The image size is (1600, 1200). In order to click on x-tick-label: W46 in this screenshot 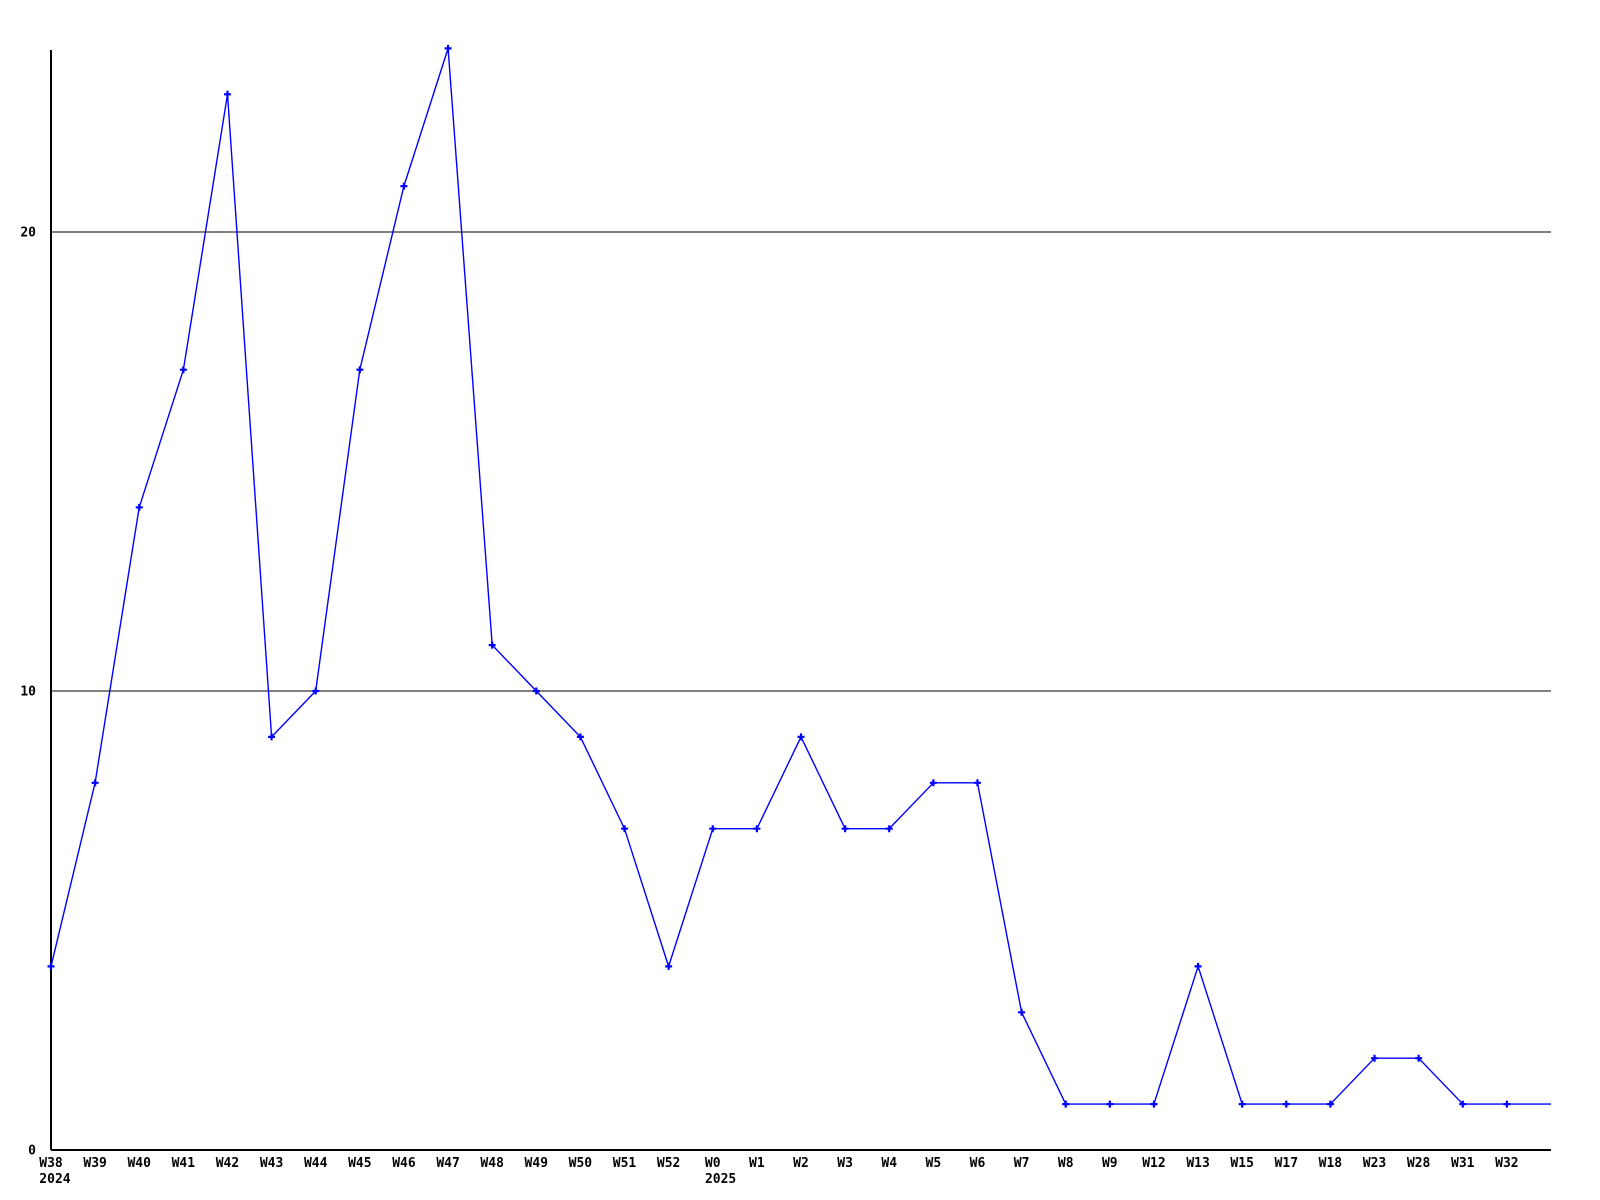, I will do `click(404, 1163)`.